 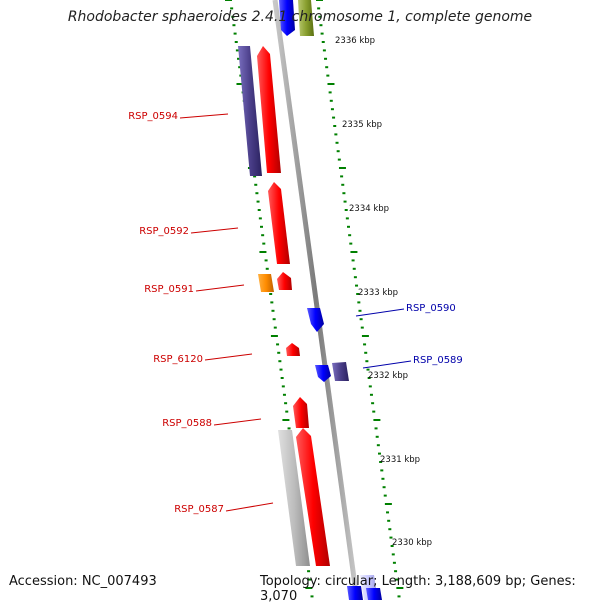 What do you see at coordinates (388, 376) in the screenshot?
I see `scale-tick-label: 2332 kbp` at bounding box center [388, 376].